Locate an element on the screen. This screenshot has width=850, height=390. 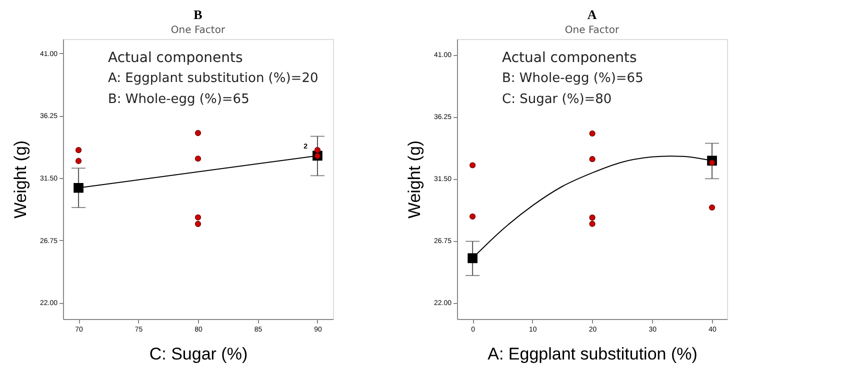
x-axis-title: C: Sugar (%) is located at coordinates (198, 354).